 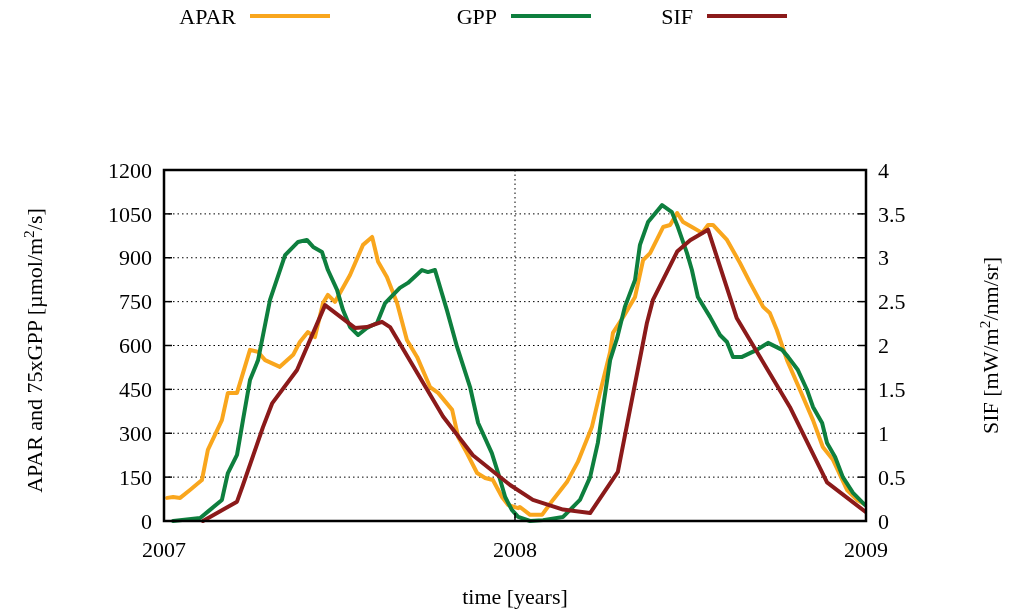 What do you see at coordinates (883, 170) in the screenshot?
I see `y2-tick-label: 4` at bounding box center [883, 170].